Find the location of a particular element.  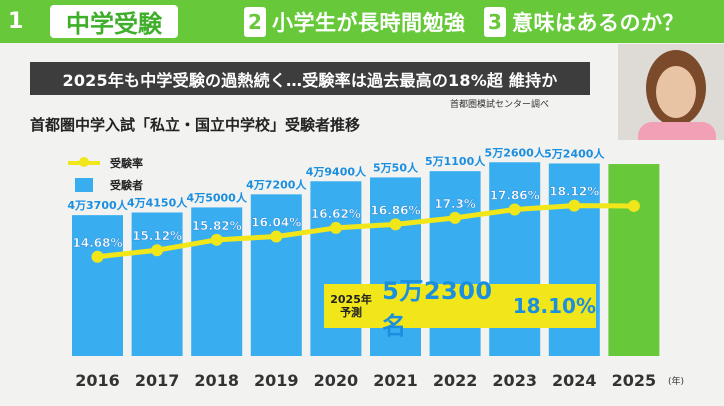

rate-point-2018 is located at coordinates (216, 239).